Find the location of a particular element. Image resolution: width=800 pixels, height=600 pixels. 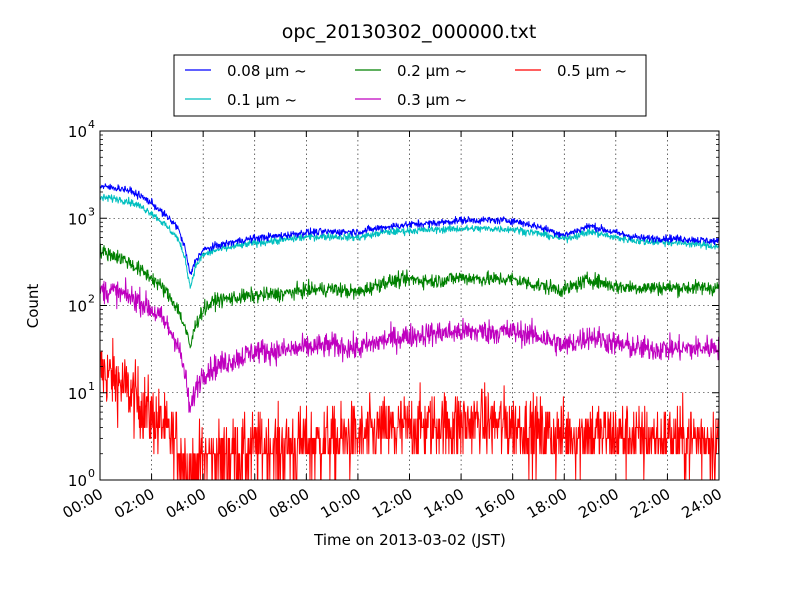

y-tick-label-exponent: 2 is located at coordinates (91, 299).